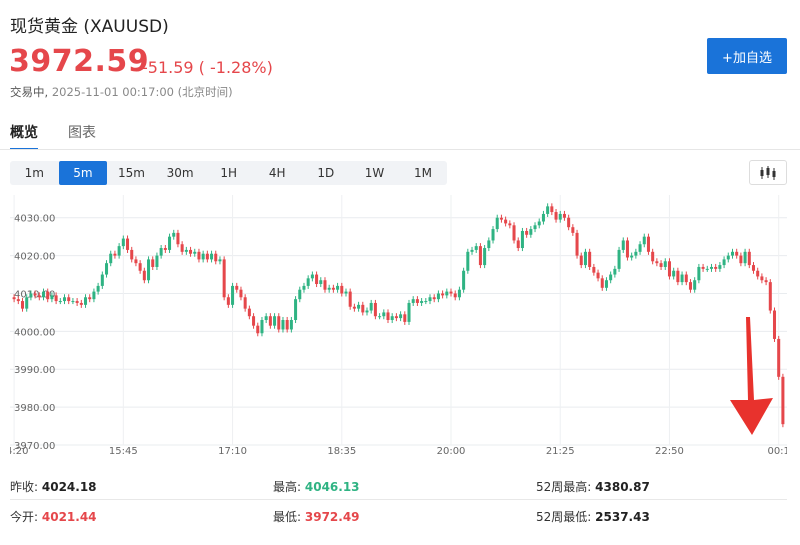  I want to click on y-tick-label: 4000.00, so click(34, 332).